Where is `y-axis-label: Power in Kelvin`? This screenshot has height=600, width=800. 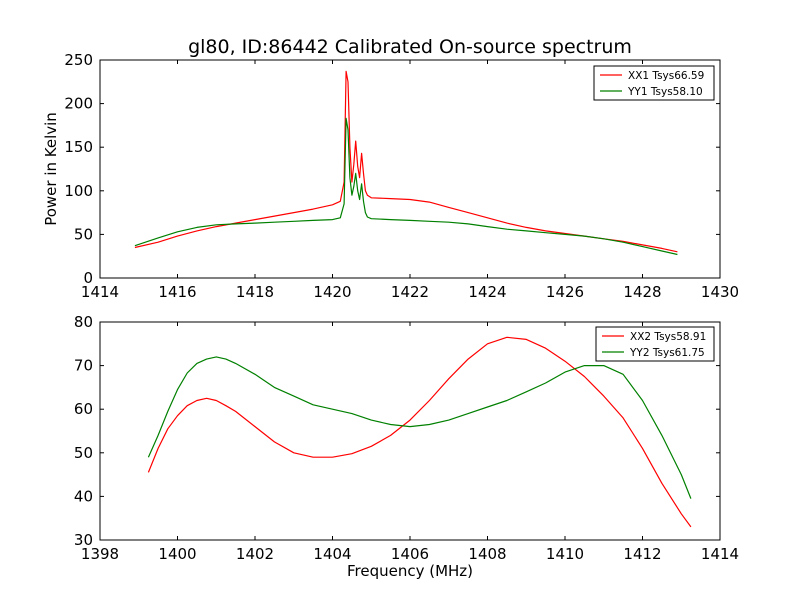
y-axis-label: Power in Kelvin is located at coordinates (51, 169).